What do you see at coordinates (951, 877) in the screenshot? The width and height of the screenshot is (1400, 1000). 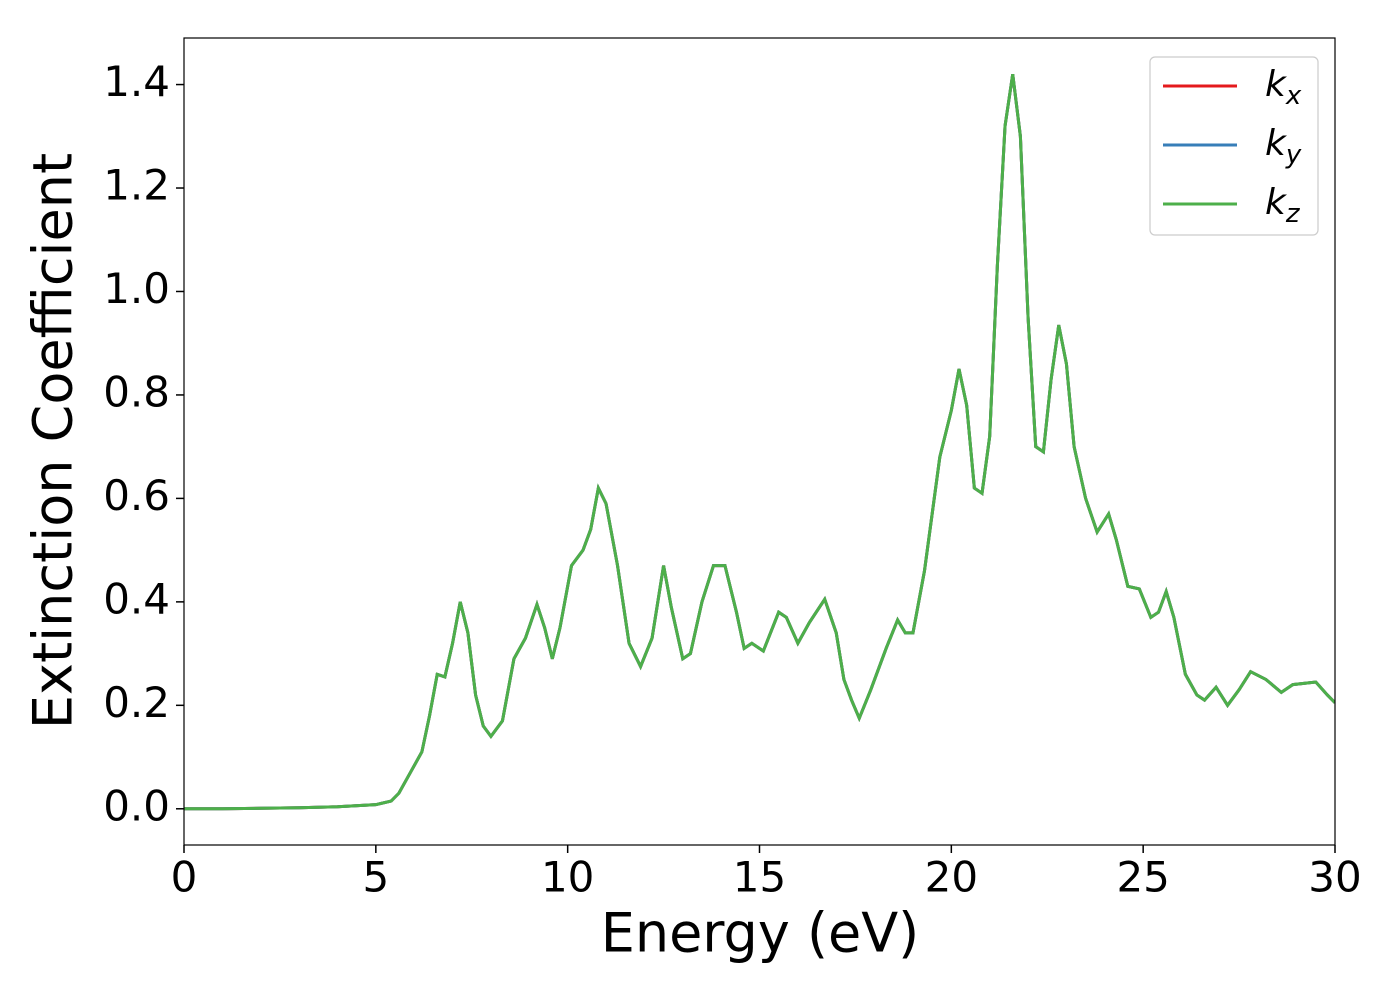 I see `x-tick-label: 20` at bounding box center [951, 877].